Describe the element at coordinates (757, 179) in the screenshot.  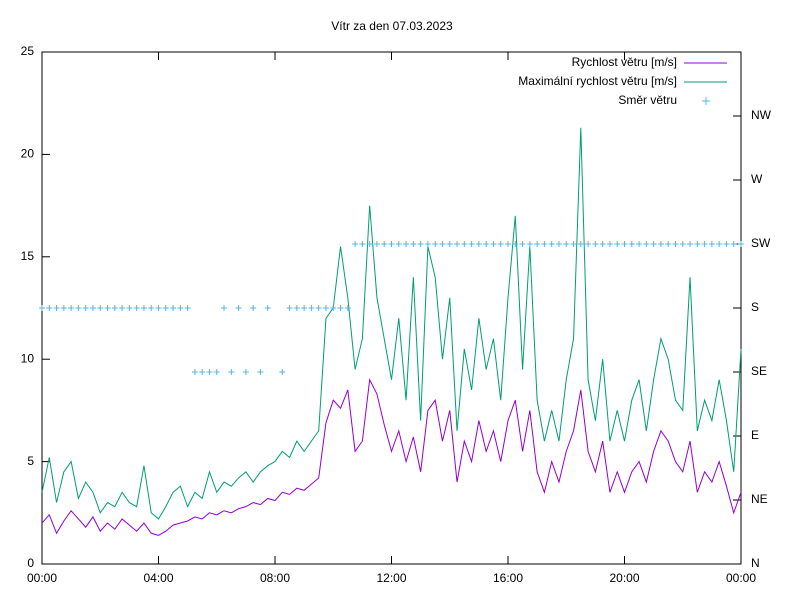
I see `y2-tick-label: W` at that location.